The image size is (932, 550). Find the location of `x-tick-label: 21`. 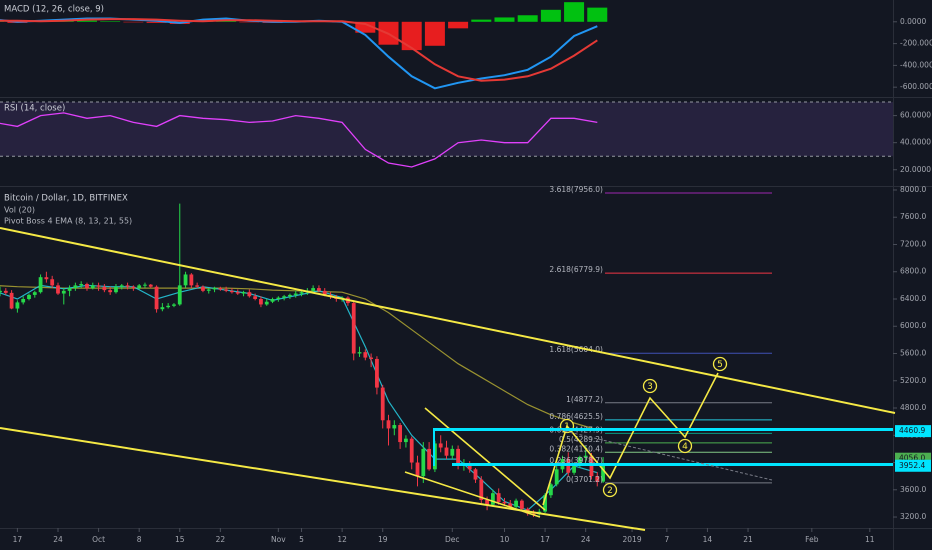

x-tick-label: 21 is located at coordinates (748, 539).